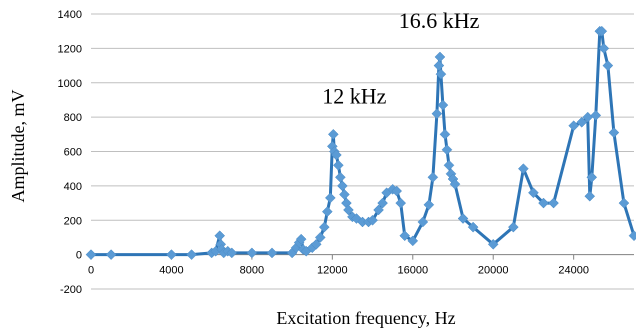  I want to click on peak-annotation: 12 kHz, so click(354, 95).